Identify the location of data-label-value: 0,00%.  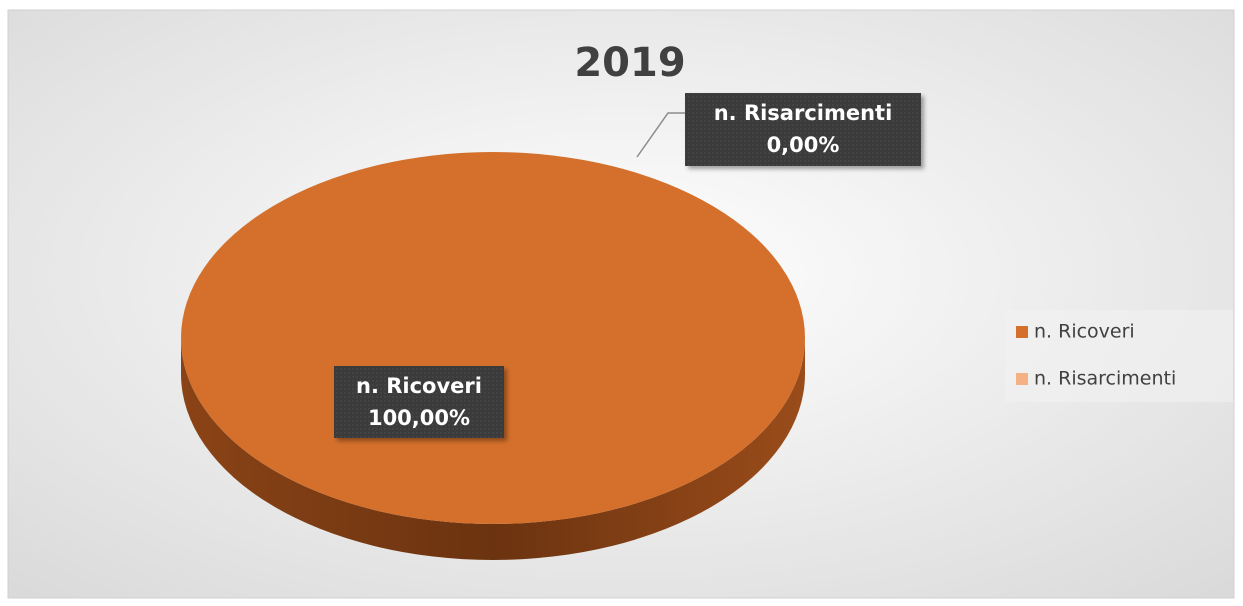
(803, 145).